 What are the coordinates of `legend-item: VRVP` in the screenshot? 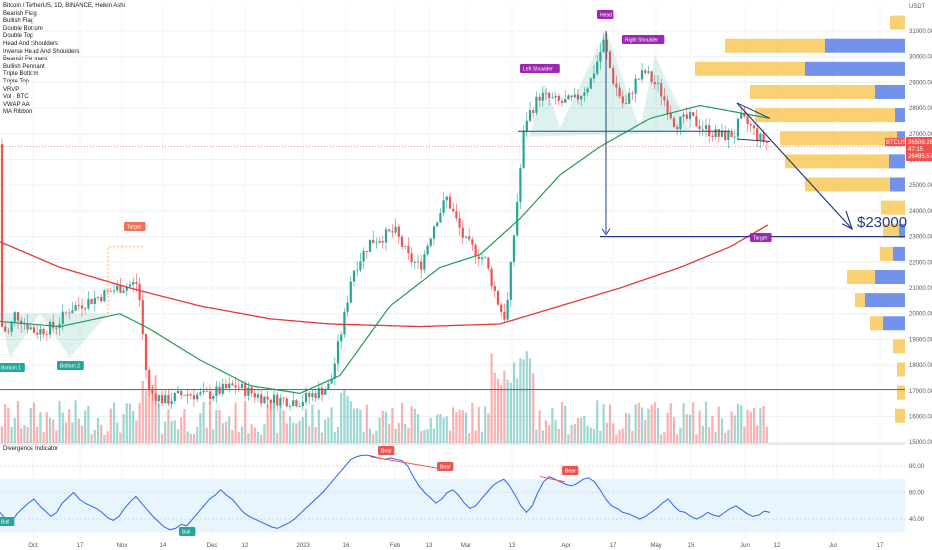 It's located at (11, 89).